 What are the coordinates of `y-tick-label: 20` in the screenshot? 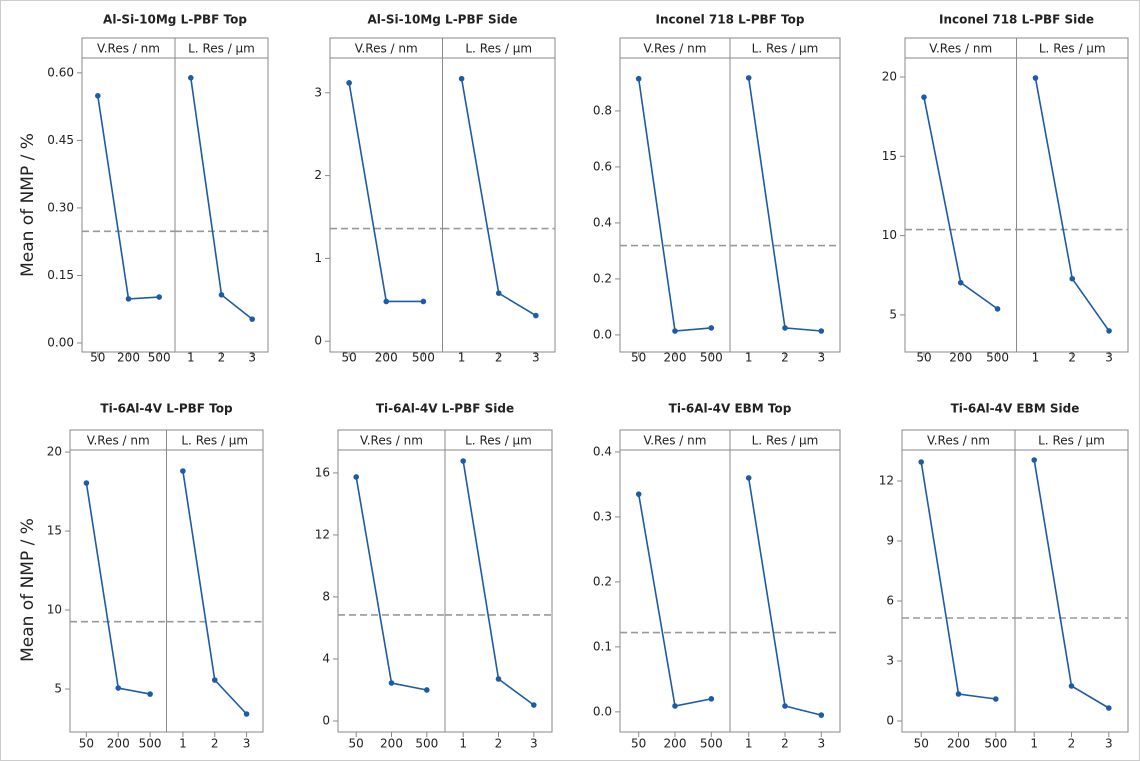 It's located at (889, 77).